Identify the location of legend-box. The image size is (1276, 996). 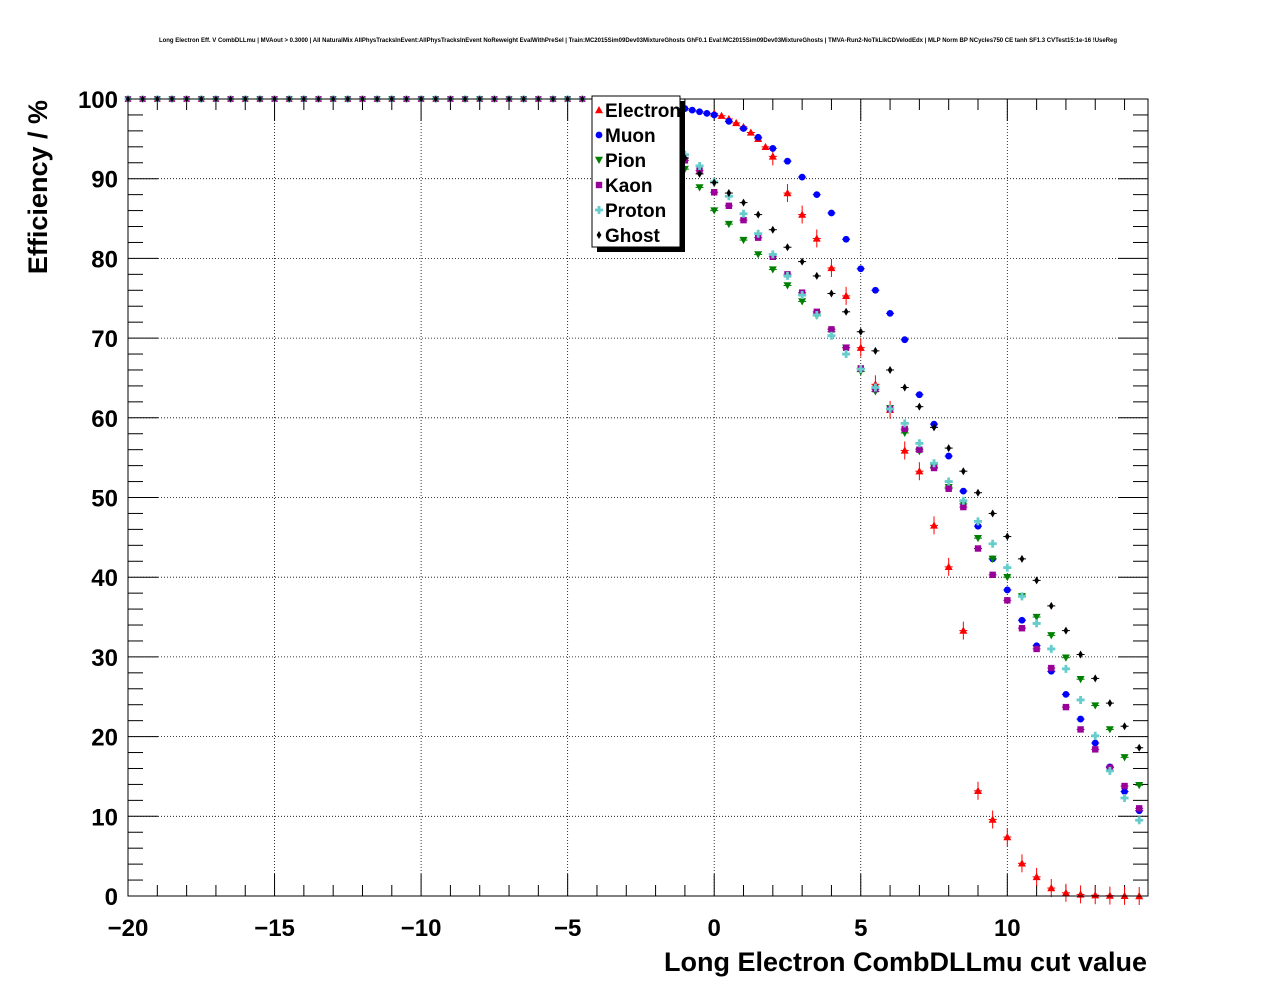
(636, 171).